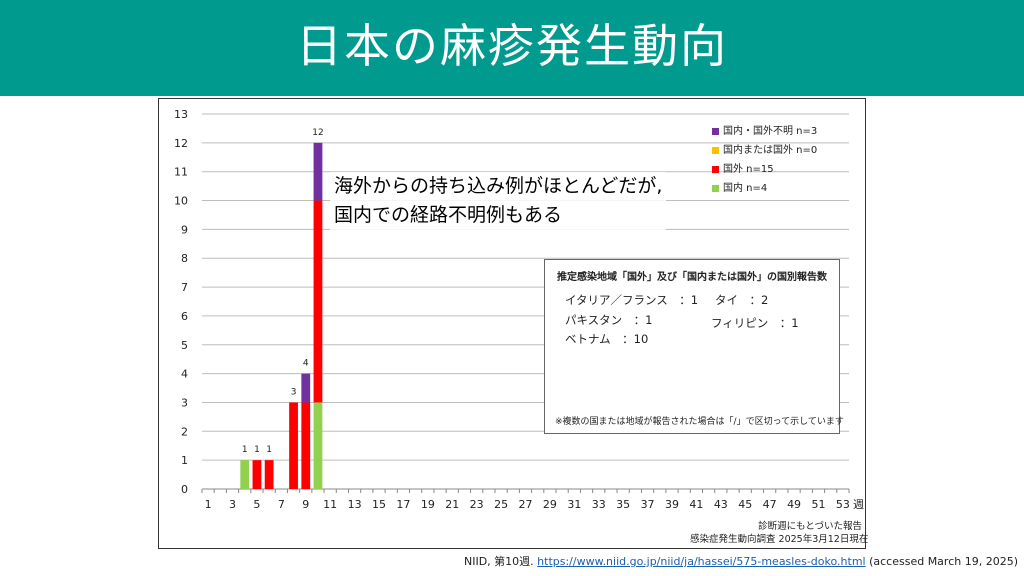 The height and width of the screenshot is (576, 1024). Describe the element at coordinates (648, 504) in the screenshot. I see `x-tick-label: 37` at that location.